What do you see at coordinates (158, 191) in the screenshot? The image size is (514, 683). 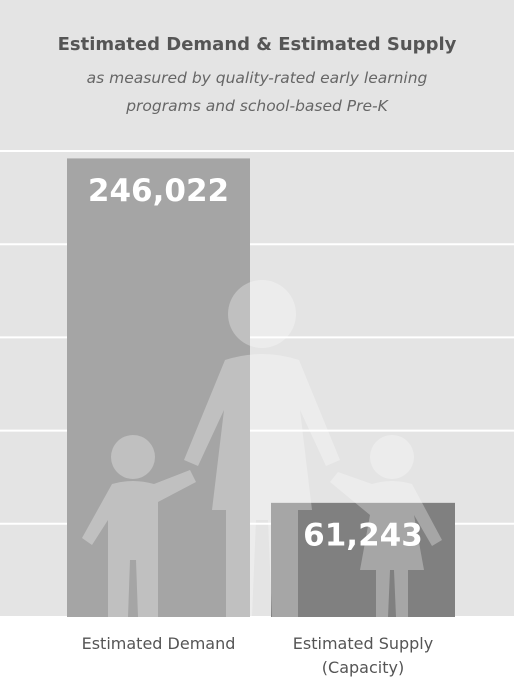 I see `value-label: 246,022` at bounding box center [158, 191].